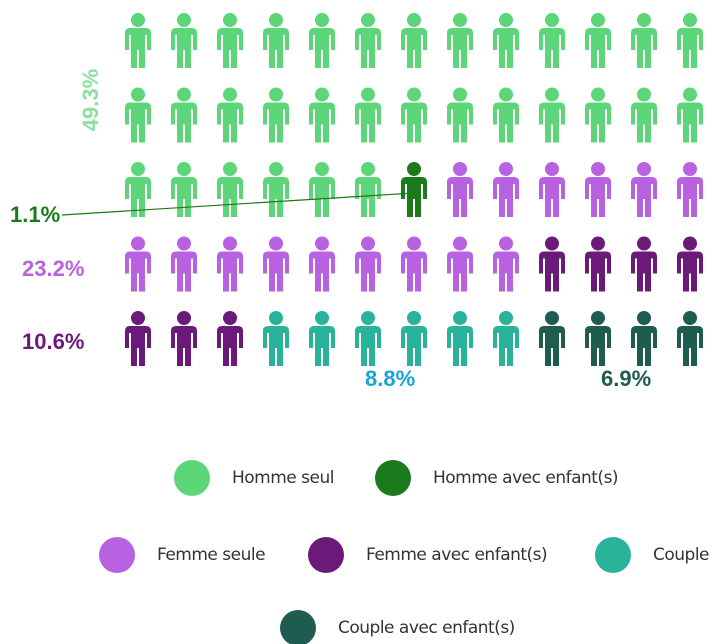 The height and width of the screenshot is (644, 715). What do you see at coordinates (53, 341) in the screenshot?
I see `percent-label: 10.6%` at bounding box center [53, 341].